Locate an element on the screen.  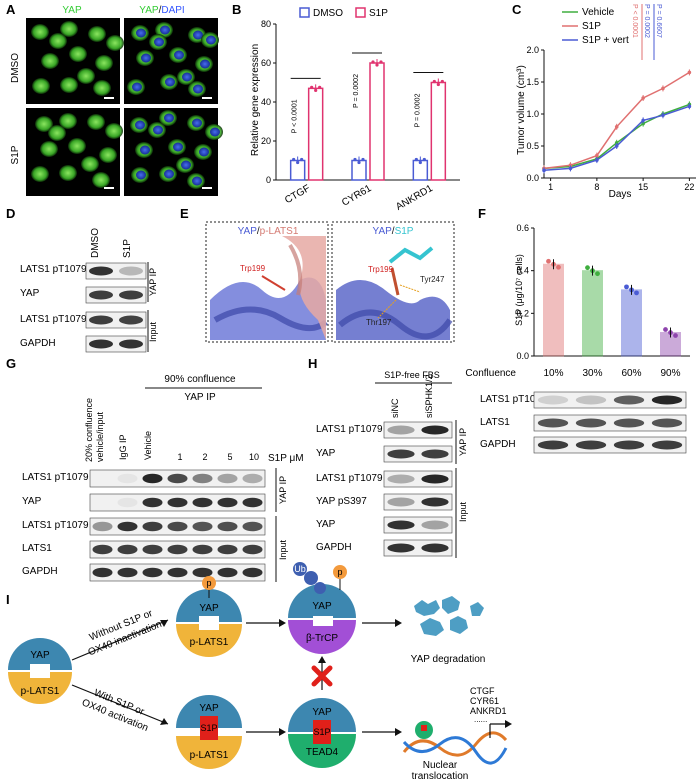
y-tick-label: 2.0 is located at coordinates (532, 50).